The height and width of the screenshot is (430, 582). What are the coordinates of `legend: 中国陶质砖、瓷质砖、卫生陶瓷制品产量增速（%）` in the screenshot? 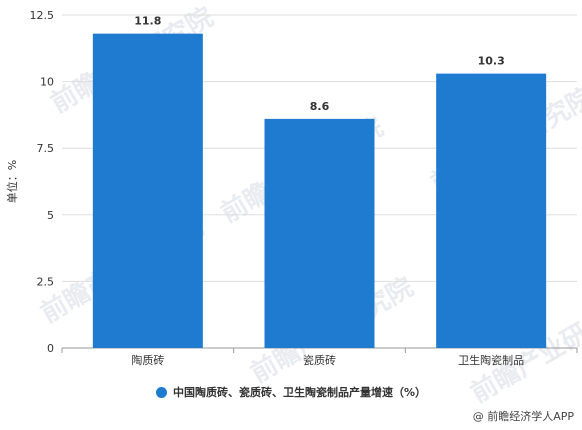 It's located at (291, 392).